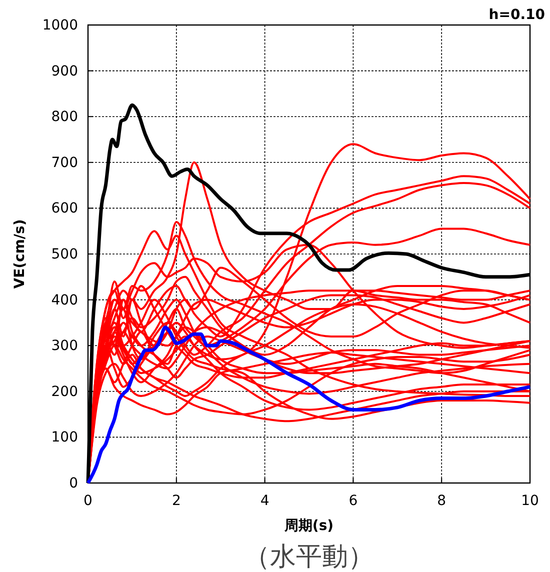 Image resolution: width=550 pixels, height=572 pixels. What do you see at coordinates (20, 254) in the screenshot?
I see `y-axis-title: VE(cm/s)` at bounding box center [20, 254].